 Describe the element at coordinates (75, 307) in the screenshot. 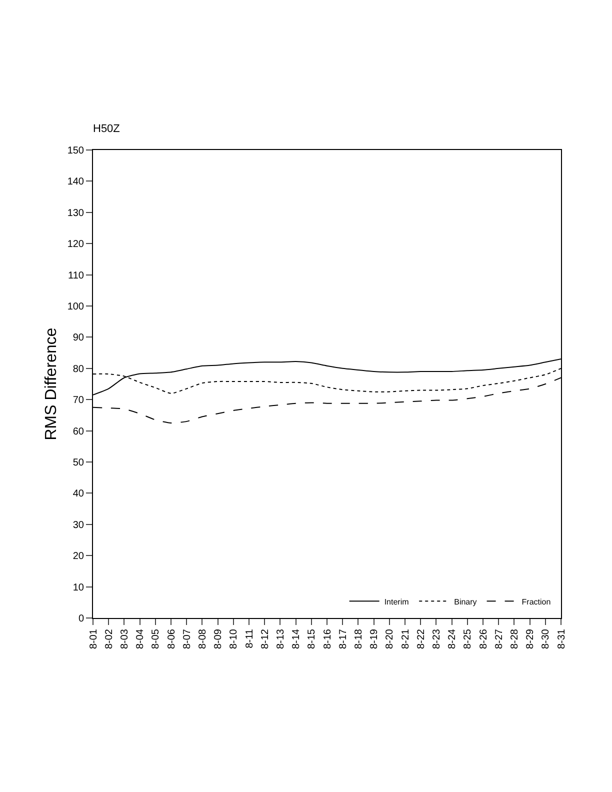

I see `y-tick-label: 100` at that location.